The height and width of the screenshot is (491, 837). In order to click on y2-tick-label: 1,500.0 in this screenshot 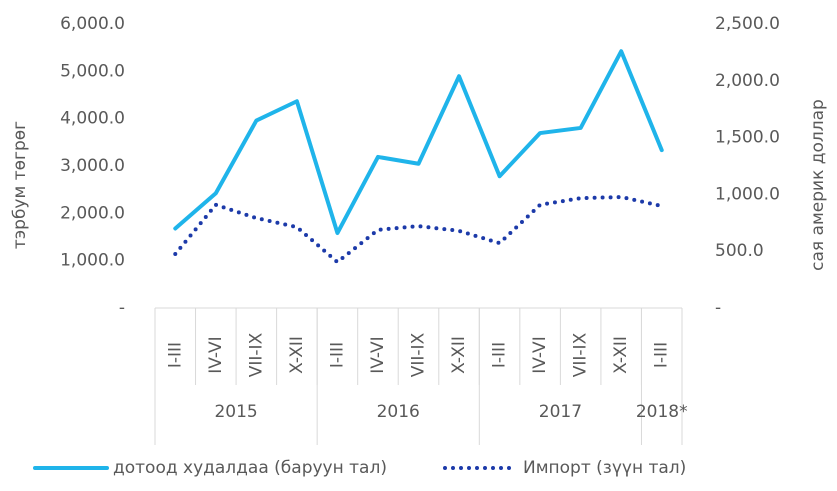, I will do `click(747, 138)`.